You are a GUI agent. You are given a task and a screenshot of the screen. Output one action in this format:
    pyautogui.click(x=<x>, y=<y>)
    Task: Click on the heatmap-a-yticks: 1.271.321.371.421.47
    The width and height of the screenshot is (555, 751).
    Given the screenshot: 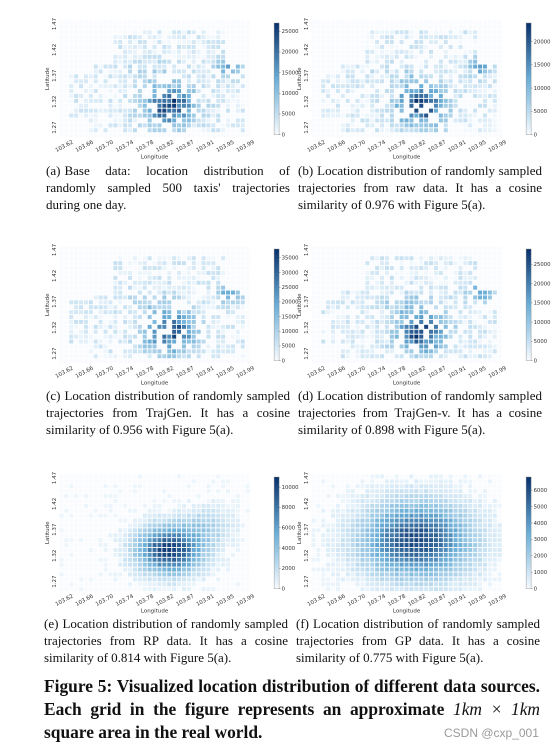 What is the action you would take?
    pyautogui.click(x=55, y=75)
    